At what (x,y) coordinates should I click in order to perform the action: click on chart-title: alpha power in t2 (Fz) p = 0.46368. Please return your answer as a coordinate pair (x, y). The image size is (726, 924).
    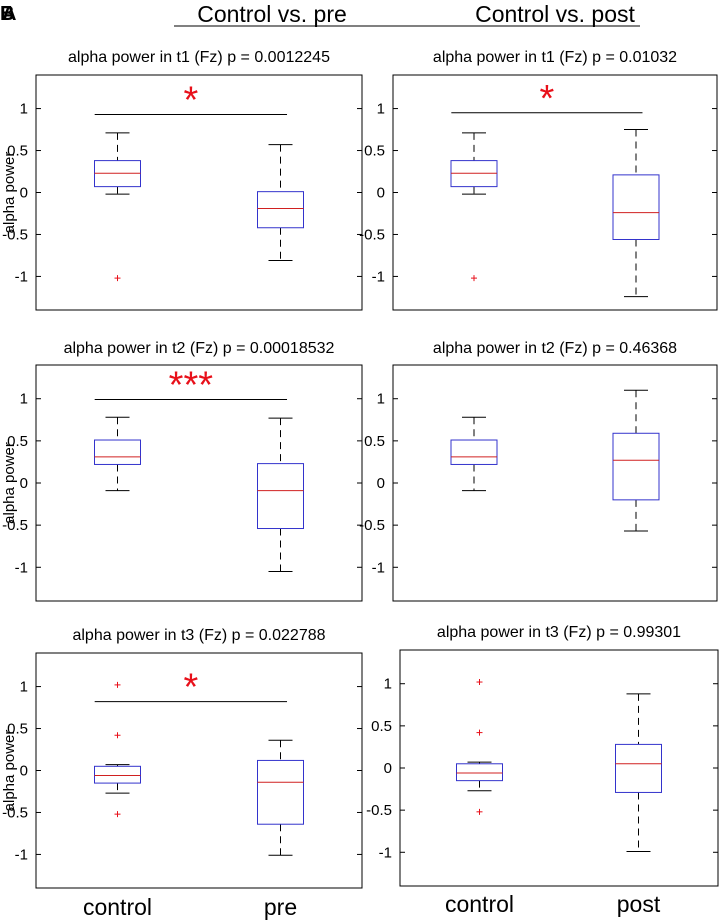
    Looking at the image, I should click on (555, 348).